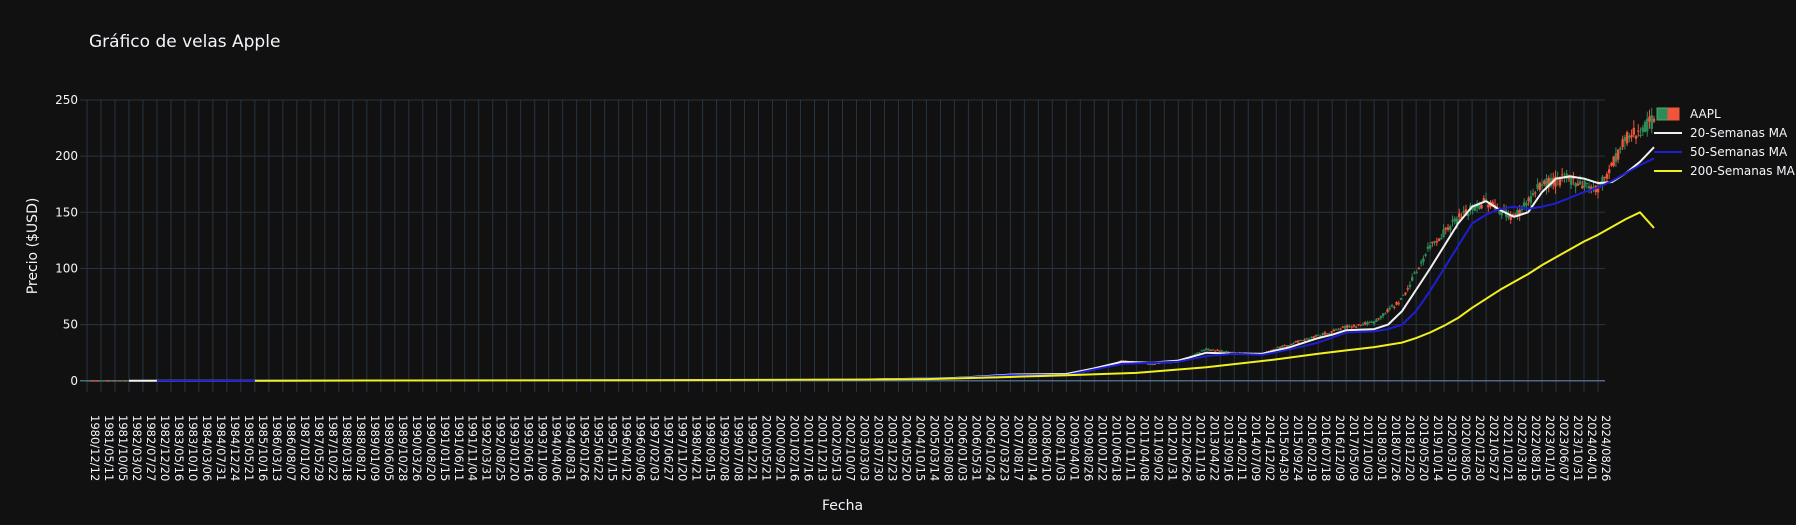  I want to click on x-tick-label: 2012/11/19, so click(1200, 448).